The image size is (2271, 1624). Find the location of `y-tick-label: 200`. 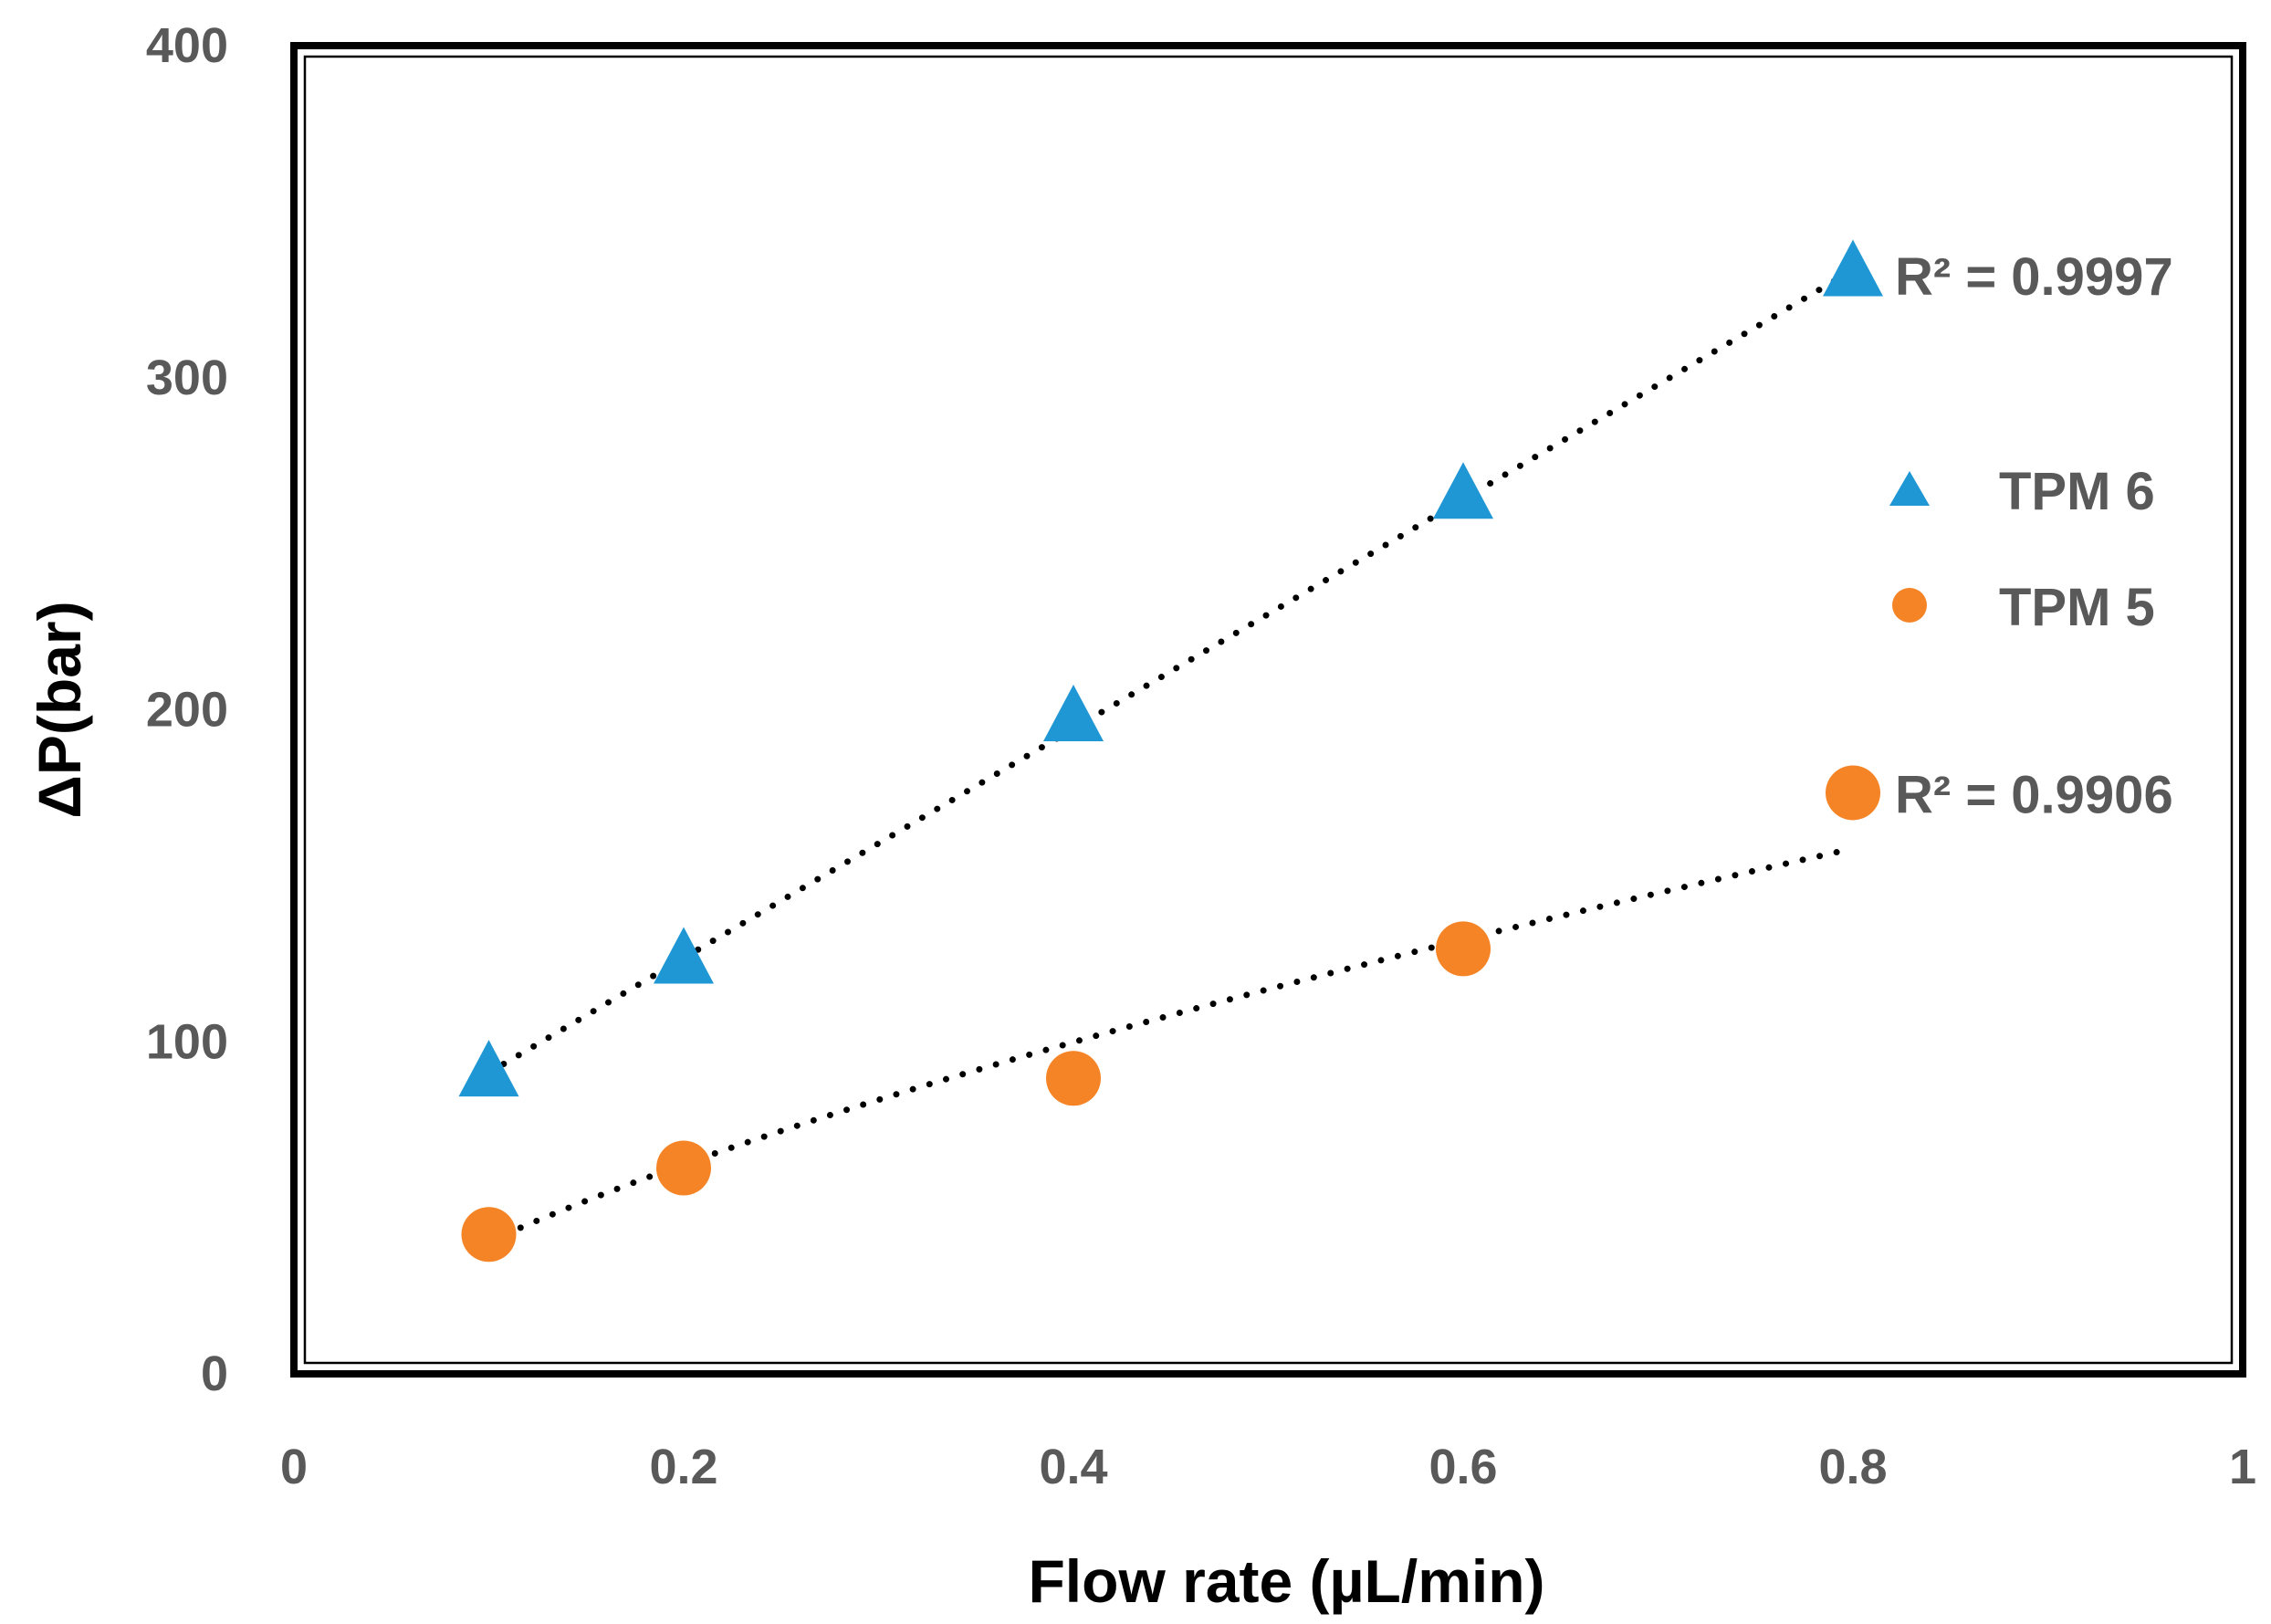

y-tick-label: 200 is located at coordinates (187, 710).